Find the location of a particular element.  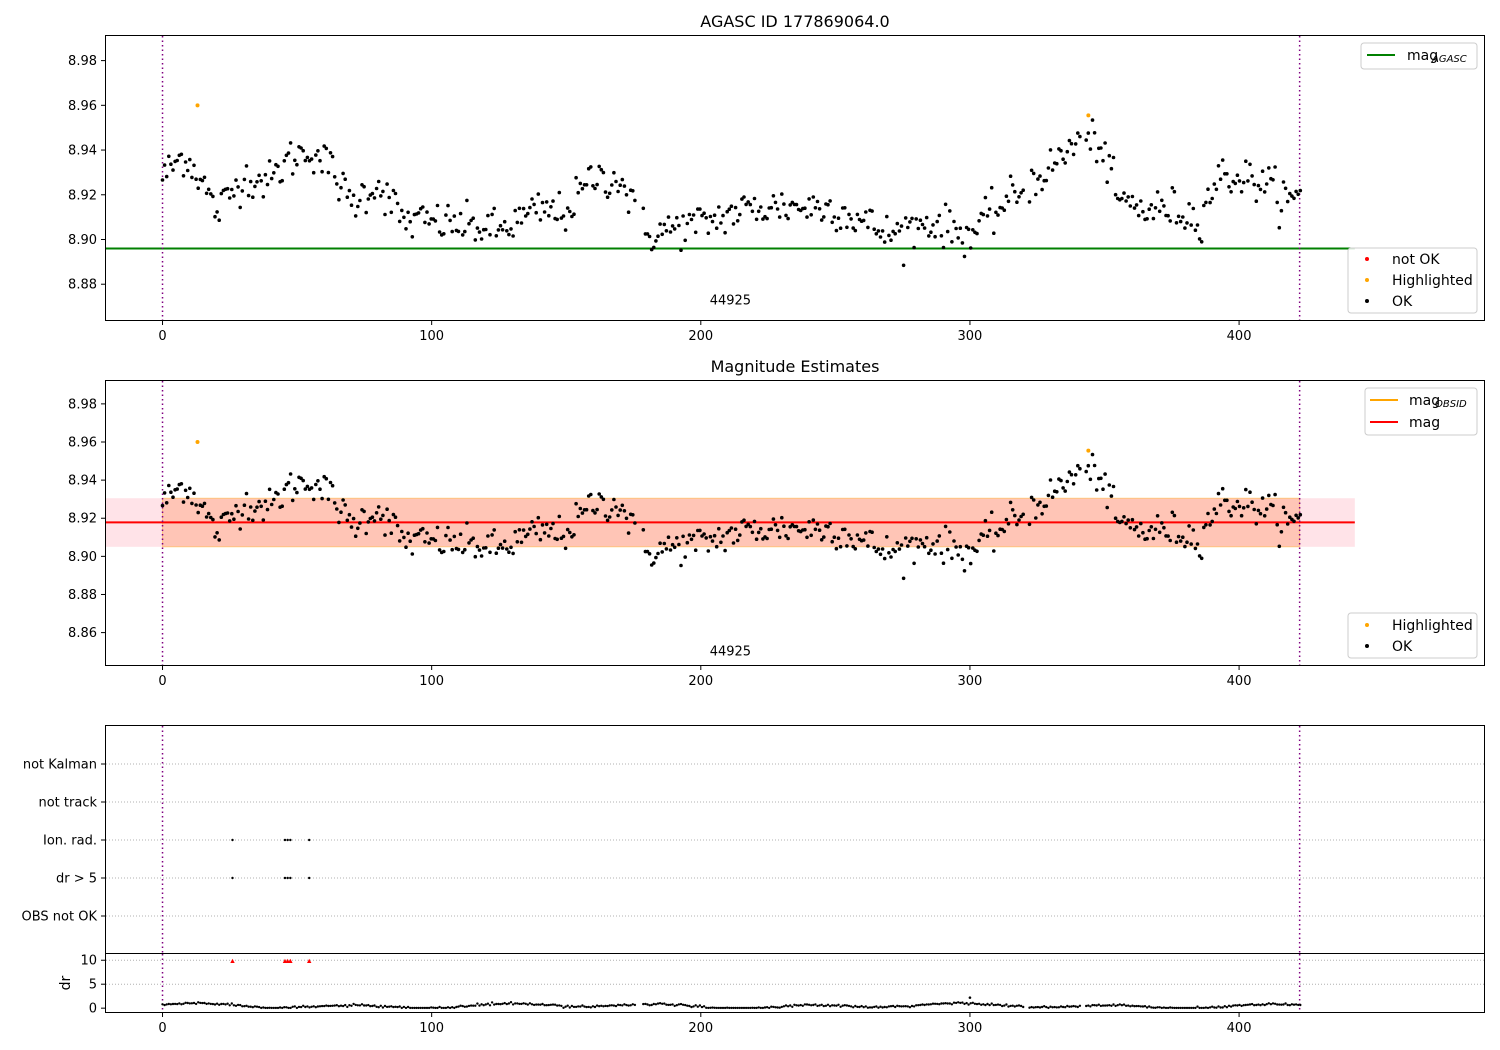

flag-row-label: not track is located at coordinates (67, 803).